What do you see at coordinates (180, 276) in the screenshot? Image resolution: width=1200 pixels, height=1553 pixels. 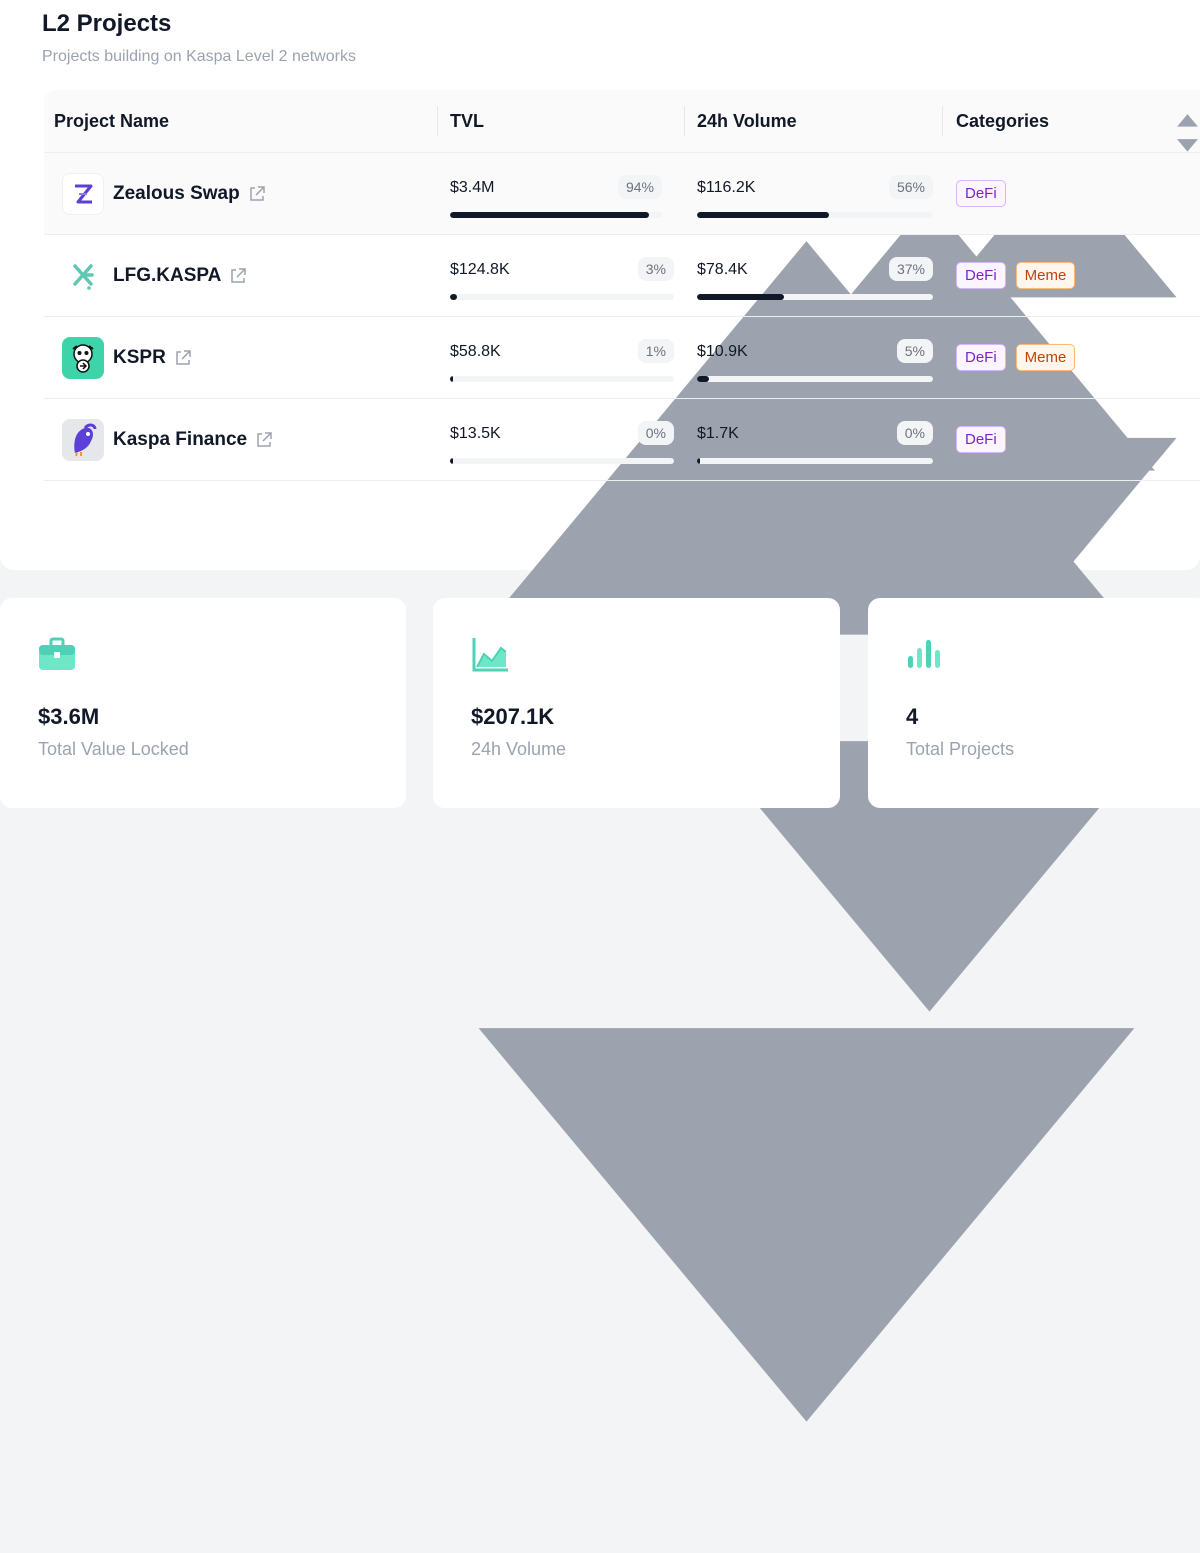 I see `project-name: LFG.KASPA` at bounding box center [180, 276].